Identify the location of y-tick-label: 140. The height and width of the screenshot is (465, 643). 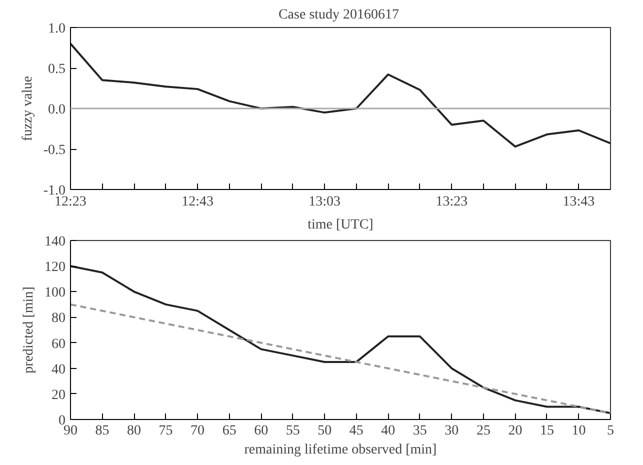
(55, 242).